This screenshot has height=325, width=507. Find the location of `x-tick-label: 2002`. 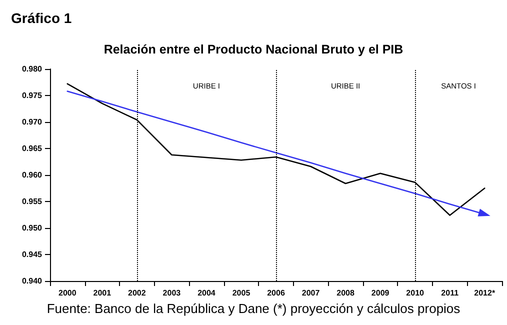

x-tick-label: 2002 is located at coordinates (137, 293).